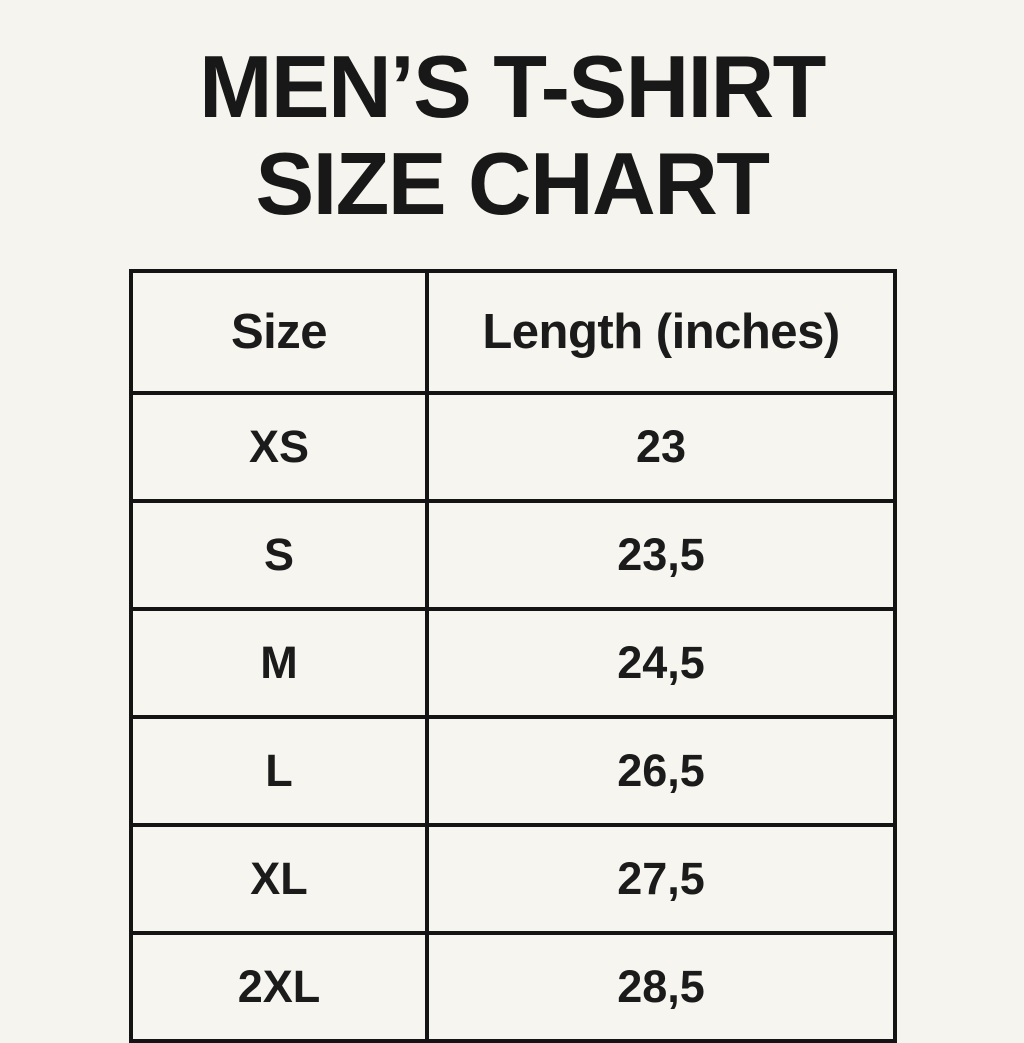 This screenshot has height=1043, width=1024. Describe the element at coordinates (661, 555) in the screenshot. I see `length-cell: 23,5` at that location.